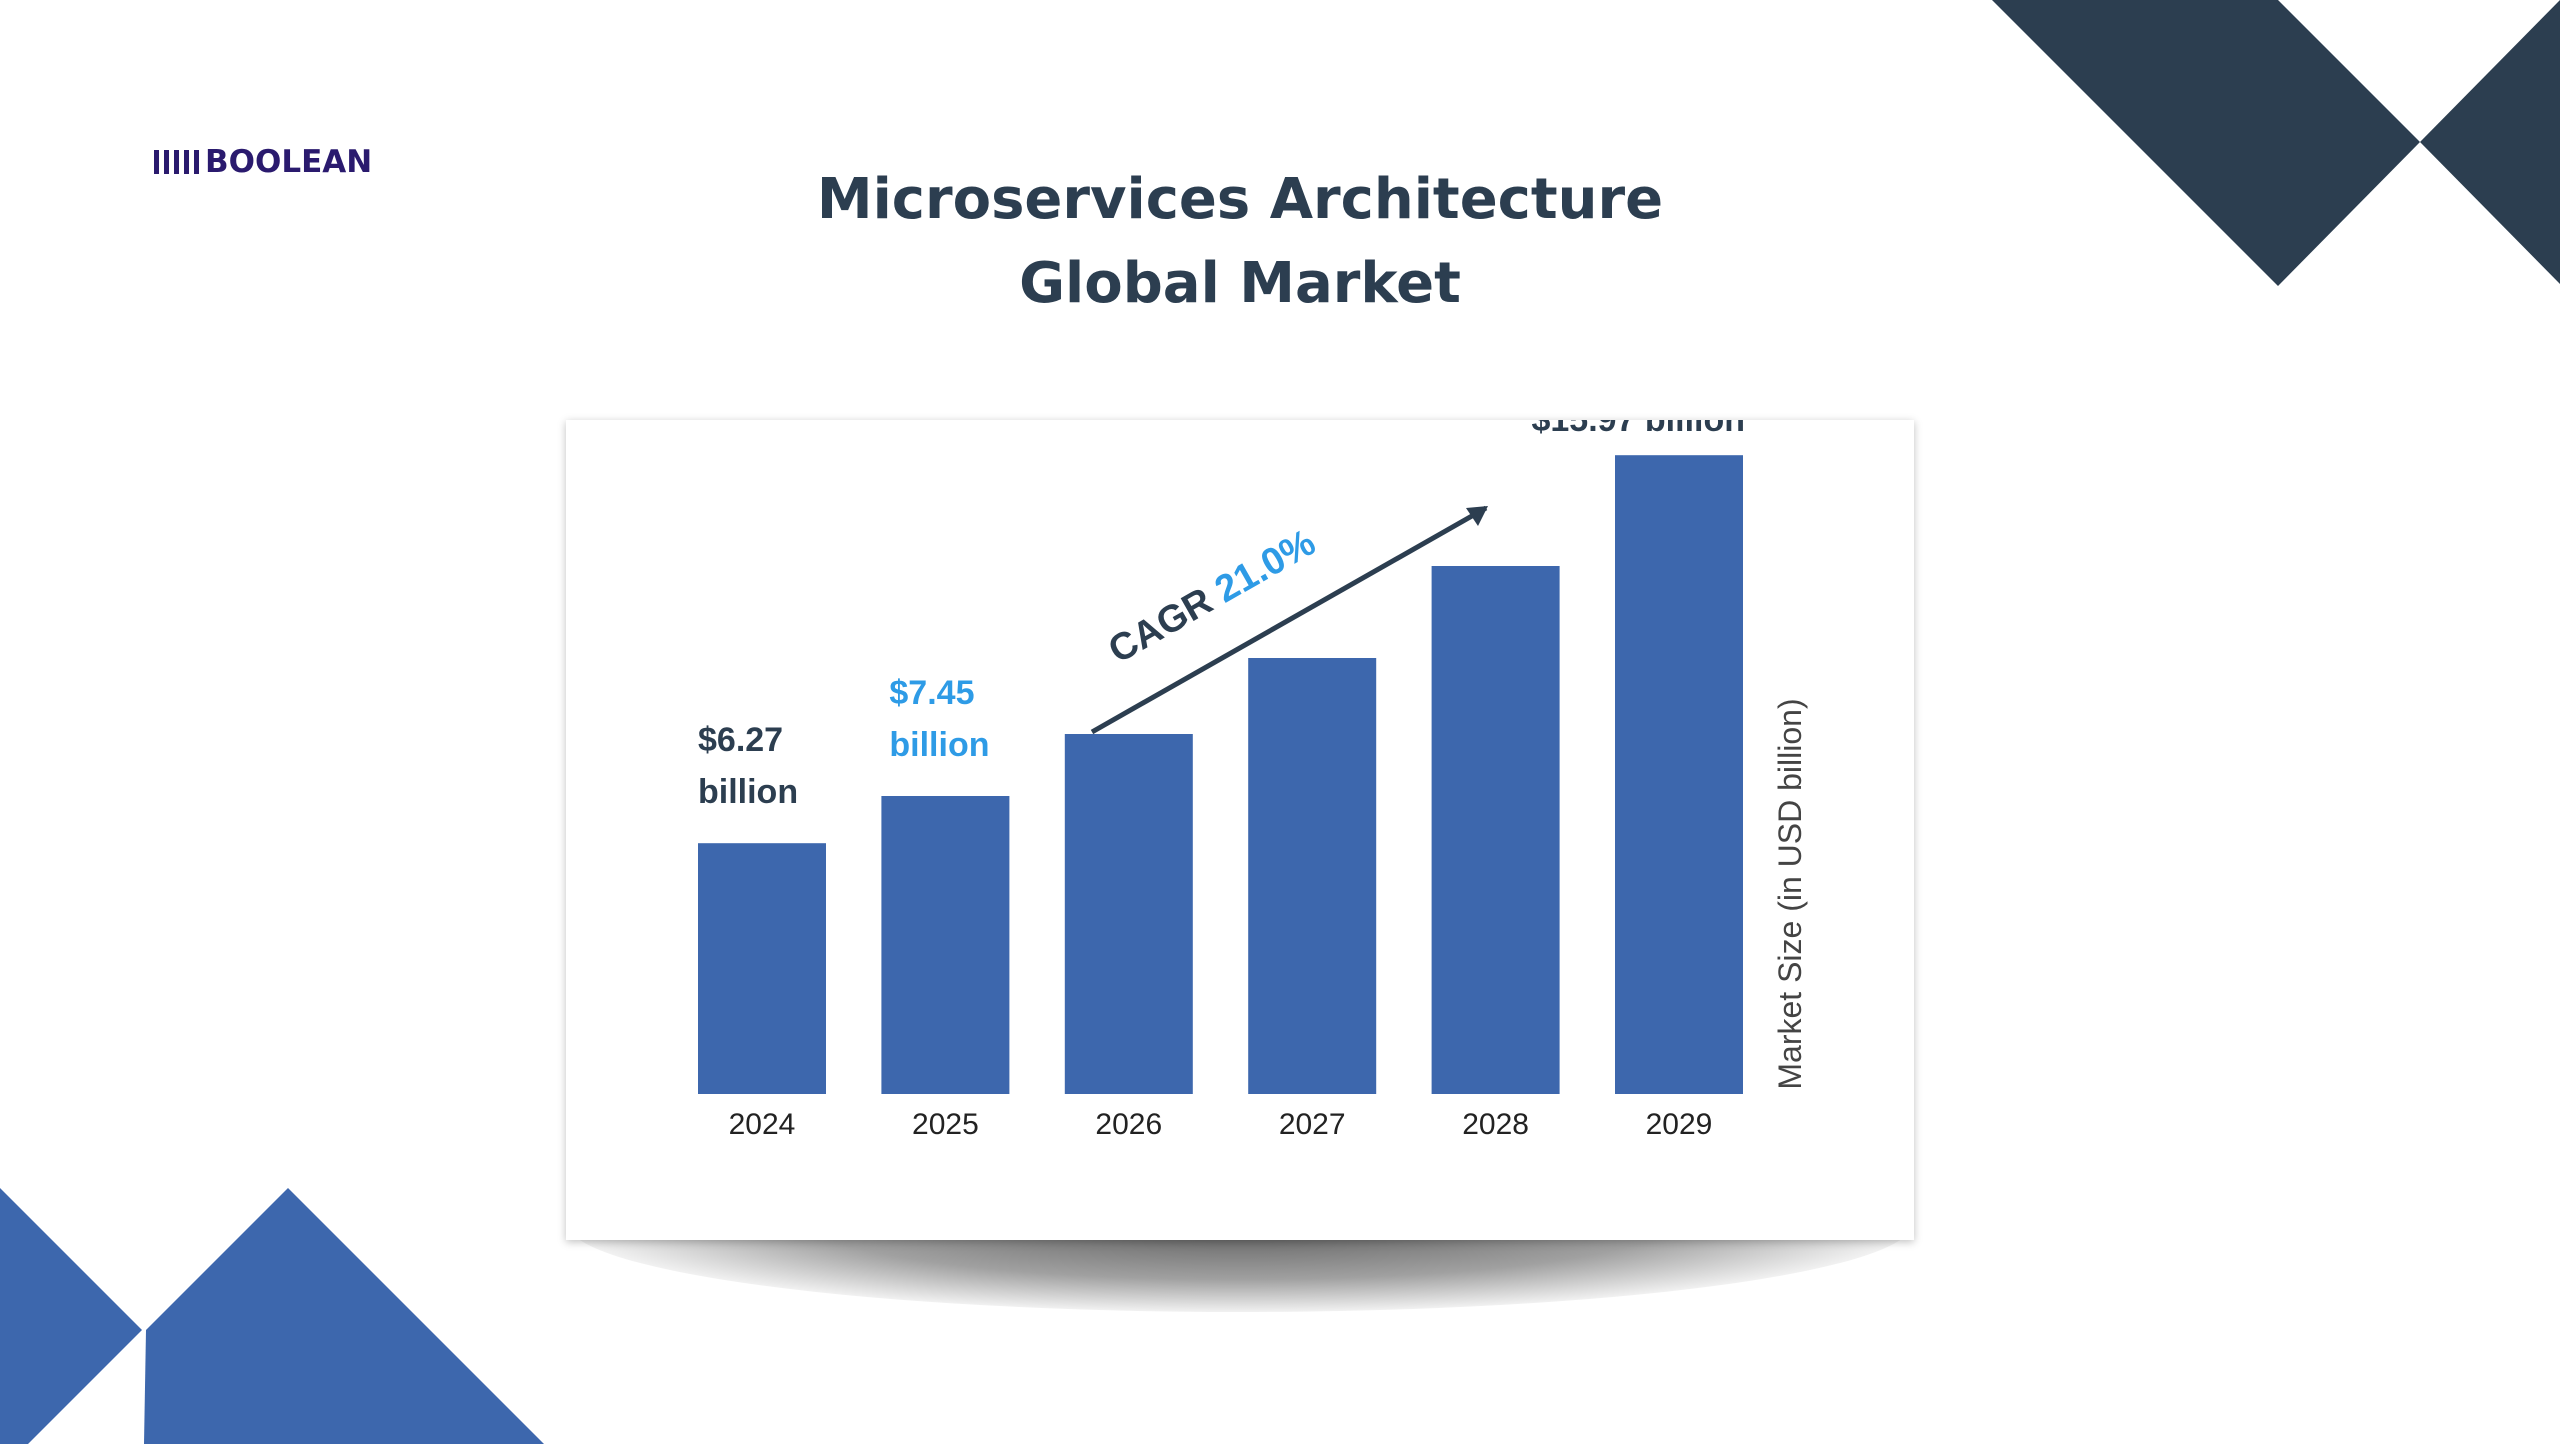  I want to click on bar-2025, so click(945, 945).